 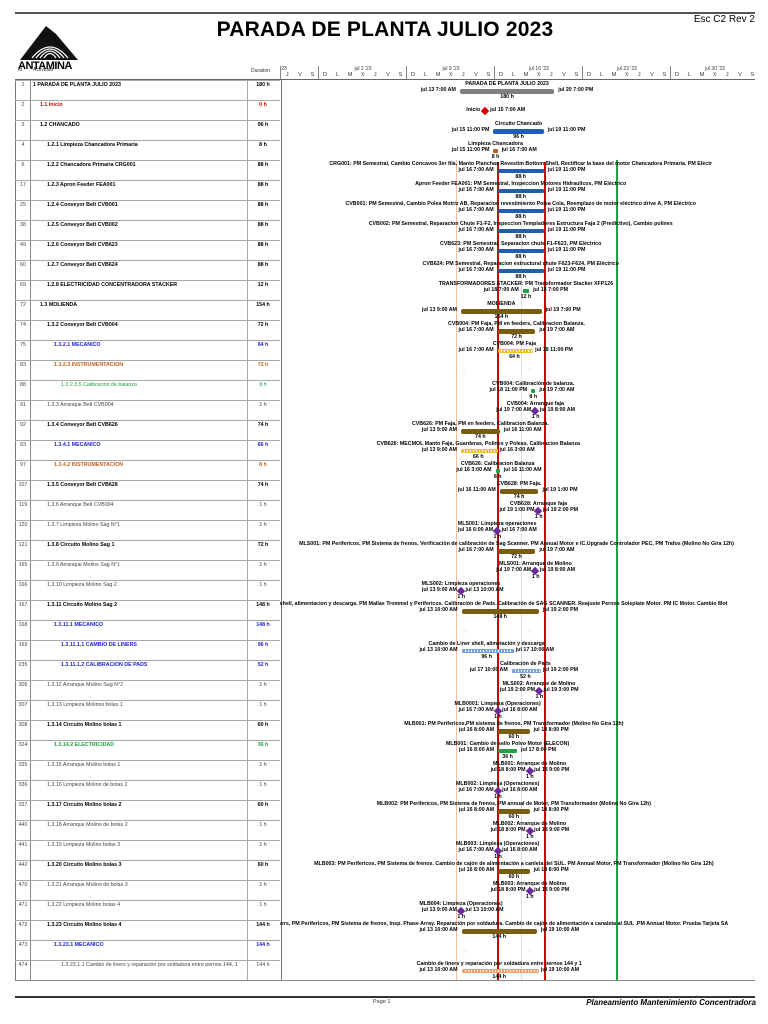 I want to click on table-row: 88 1.3.2.3.5 Calibración de balanza 8 h, so click(x=147, y=390).